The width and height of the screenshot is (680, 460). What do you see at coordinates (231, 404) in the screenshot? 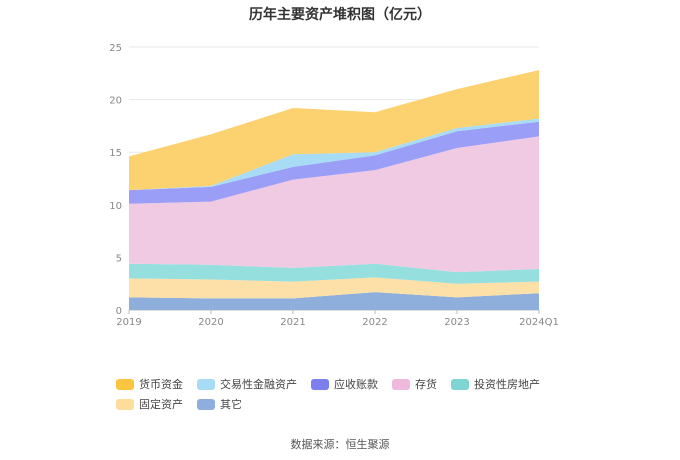
I see `legend-label: 其它` at bounding box center [231, 404].